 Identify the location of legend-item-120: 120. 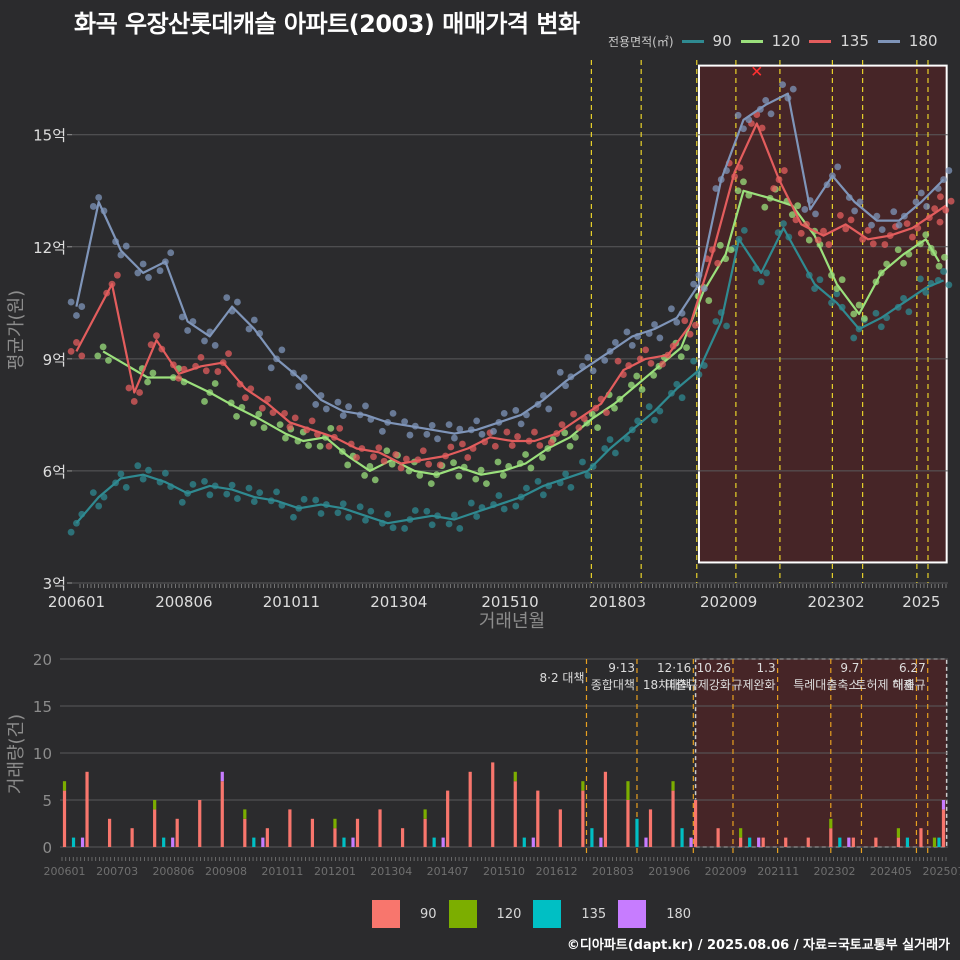
(770, 41).